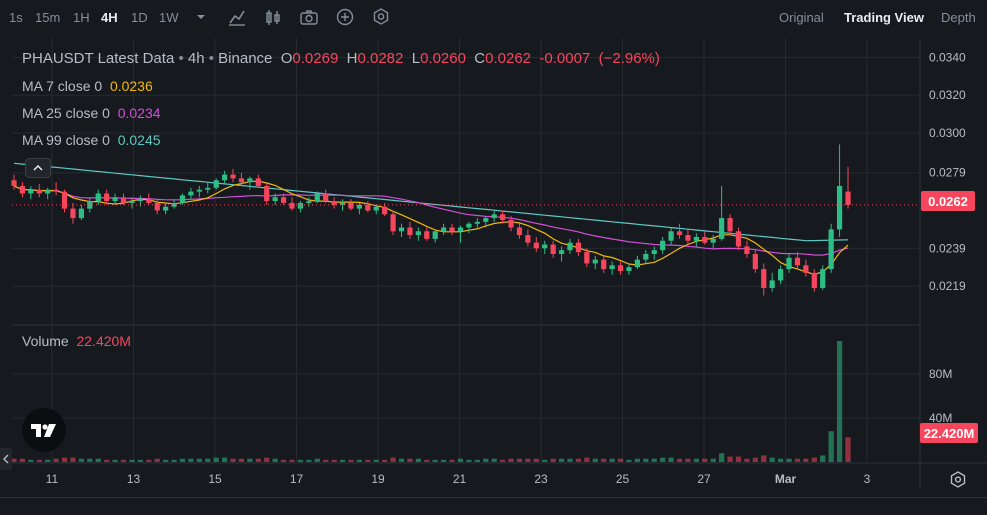  Describe the element at coordinates (958, 480) in the screenshot. I see `chart-settings-icon` at that location.